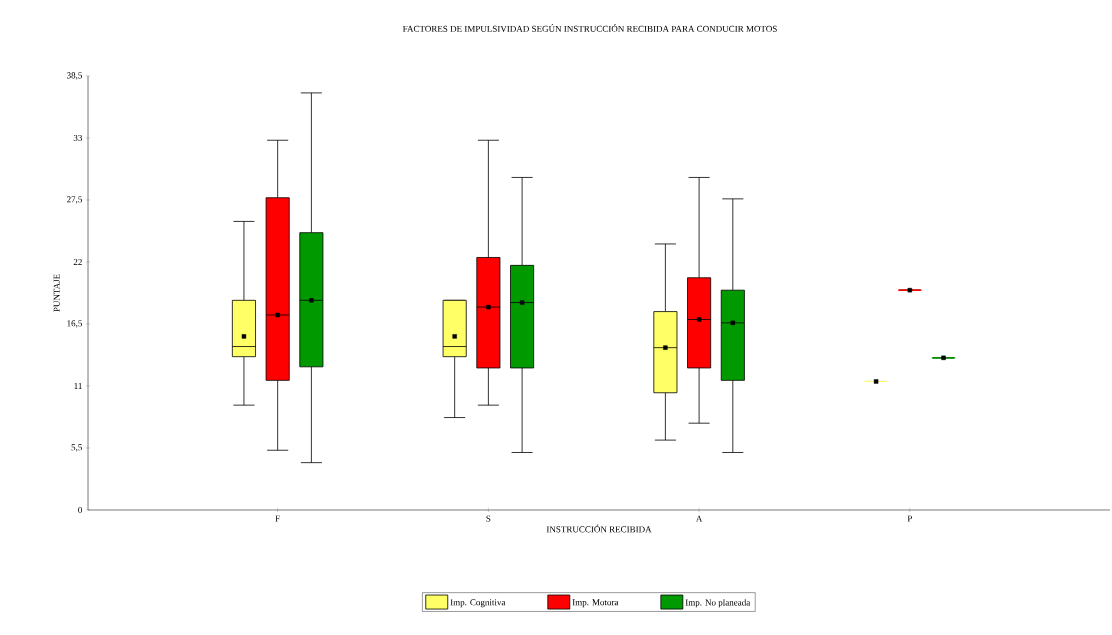 This screenshot has height=635, width=1112. I want to click on y-tick-label: 0, so click(80, 510).